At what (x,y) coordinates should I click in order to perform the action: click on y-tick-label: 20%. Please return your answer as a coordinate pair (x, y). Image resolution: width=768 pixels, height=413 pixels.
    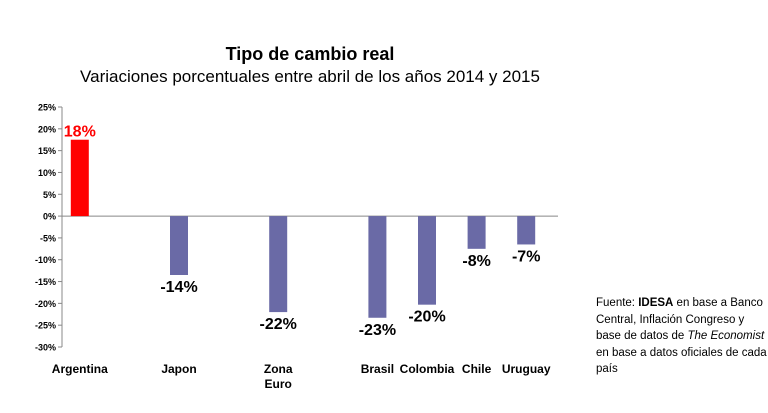
    Looking at the image, I should click on (47, 129).